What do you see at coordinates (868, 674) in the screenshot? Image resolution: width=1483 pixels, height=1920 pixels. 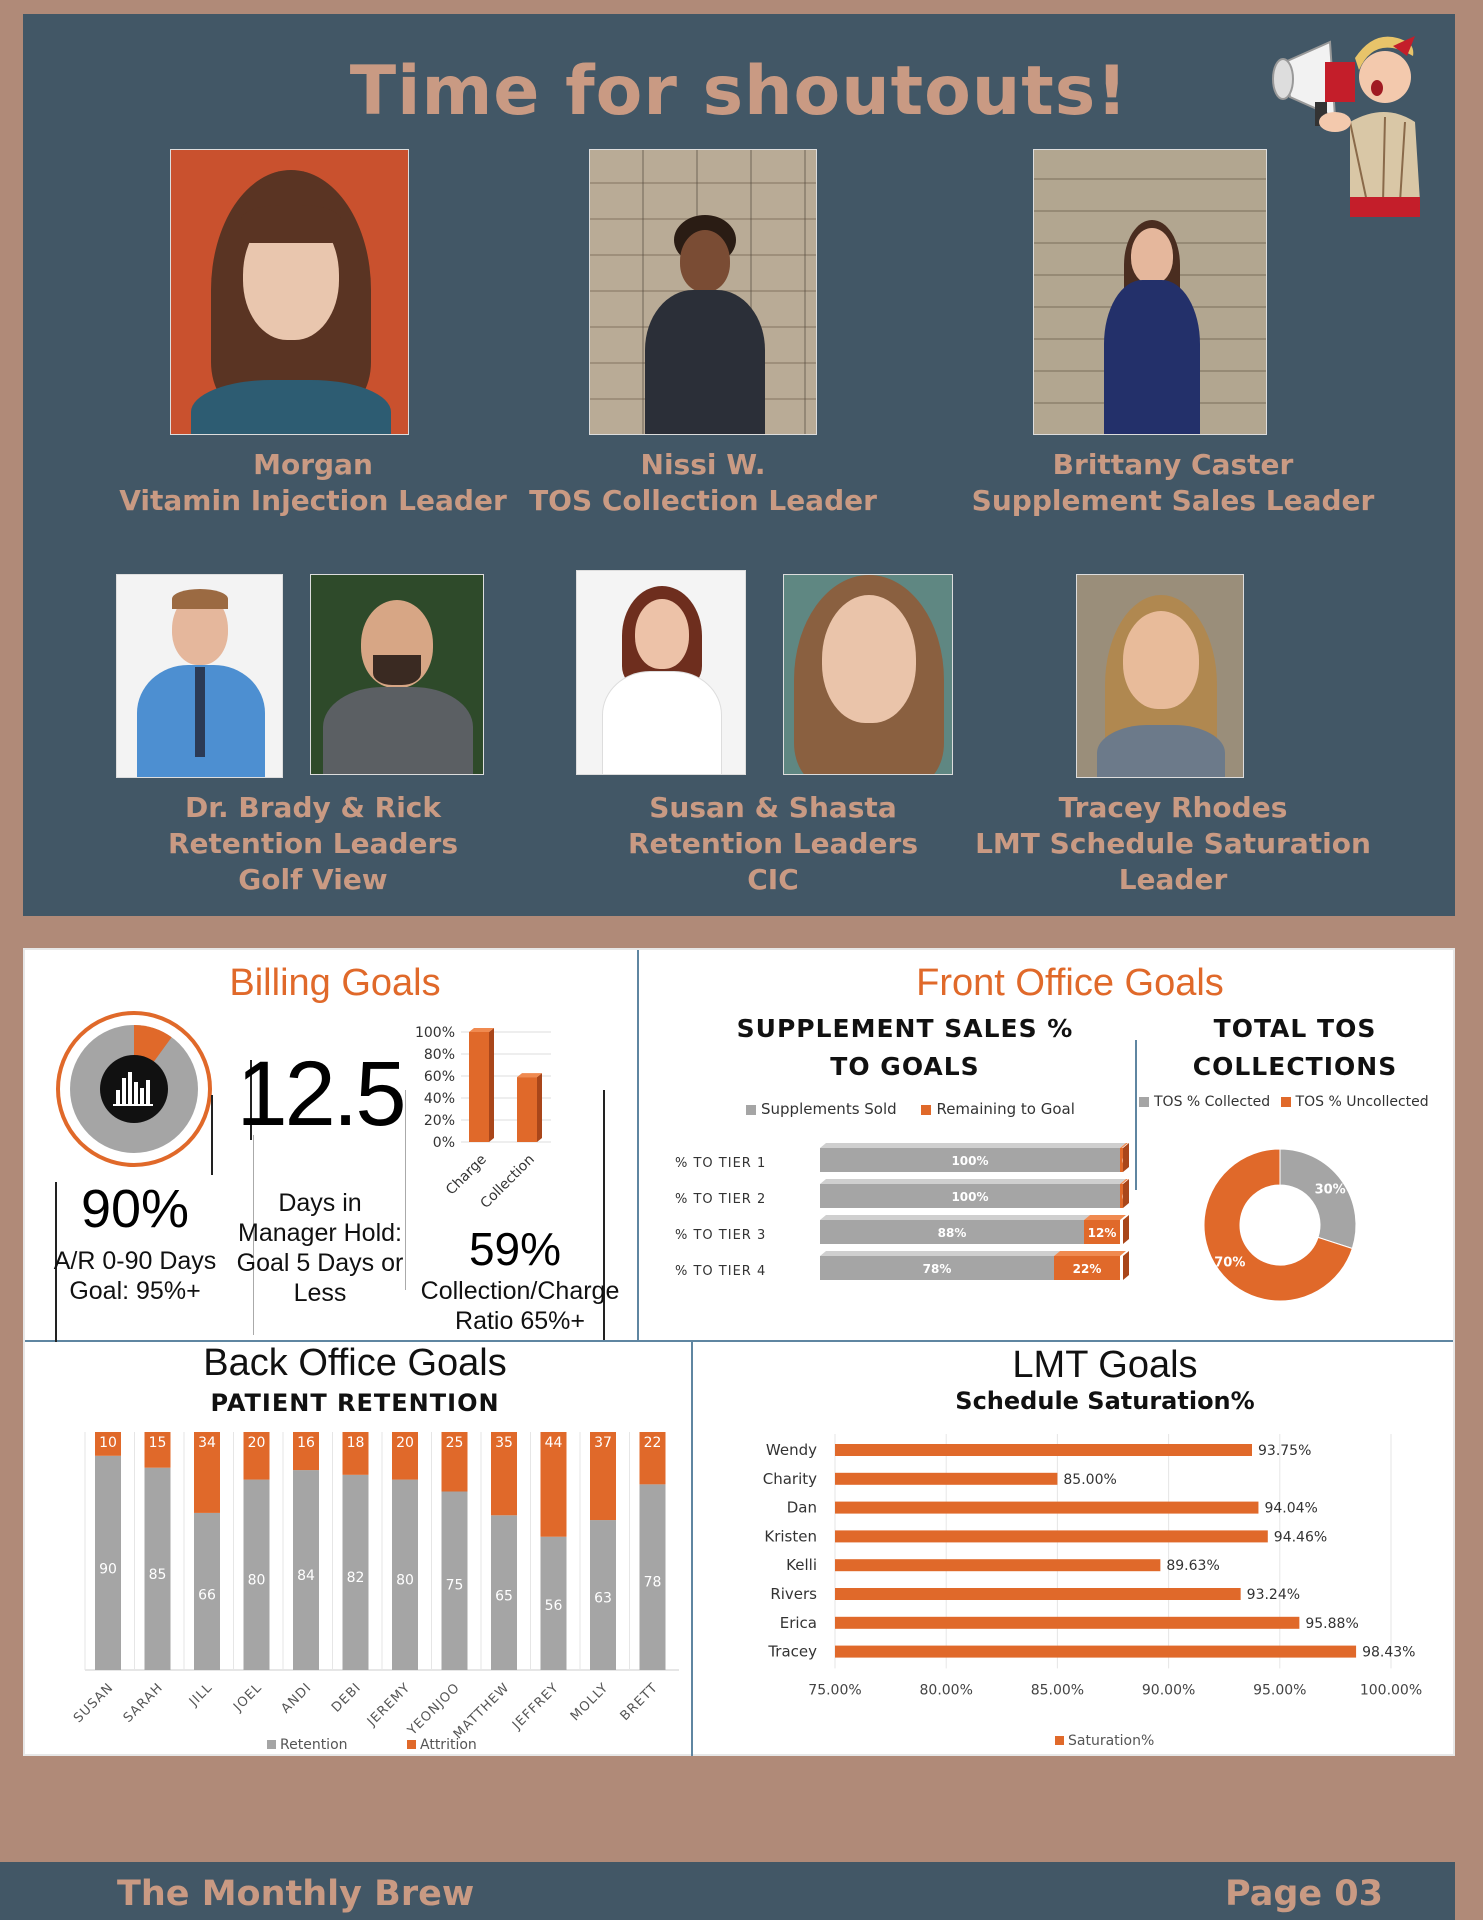 I see `photo-shasta` at bounding box center [868, 674].